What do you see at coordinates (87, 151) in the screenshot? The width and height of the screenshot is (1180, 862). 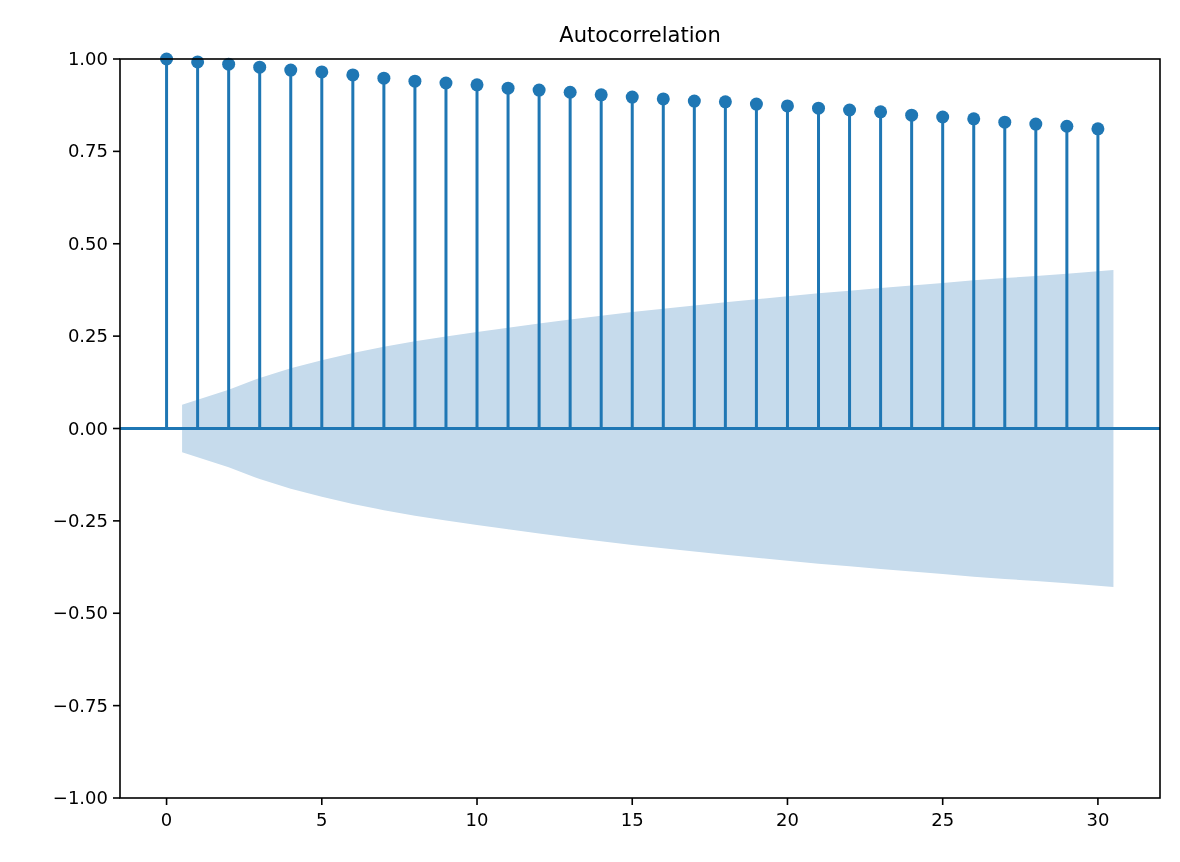 I see `y-tick-label: 0.75` at bounding box center [87, 151].